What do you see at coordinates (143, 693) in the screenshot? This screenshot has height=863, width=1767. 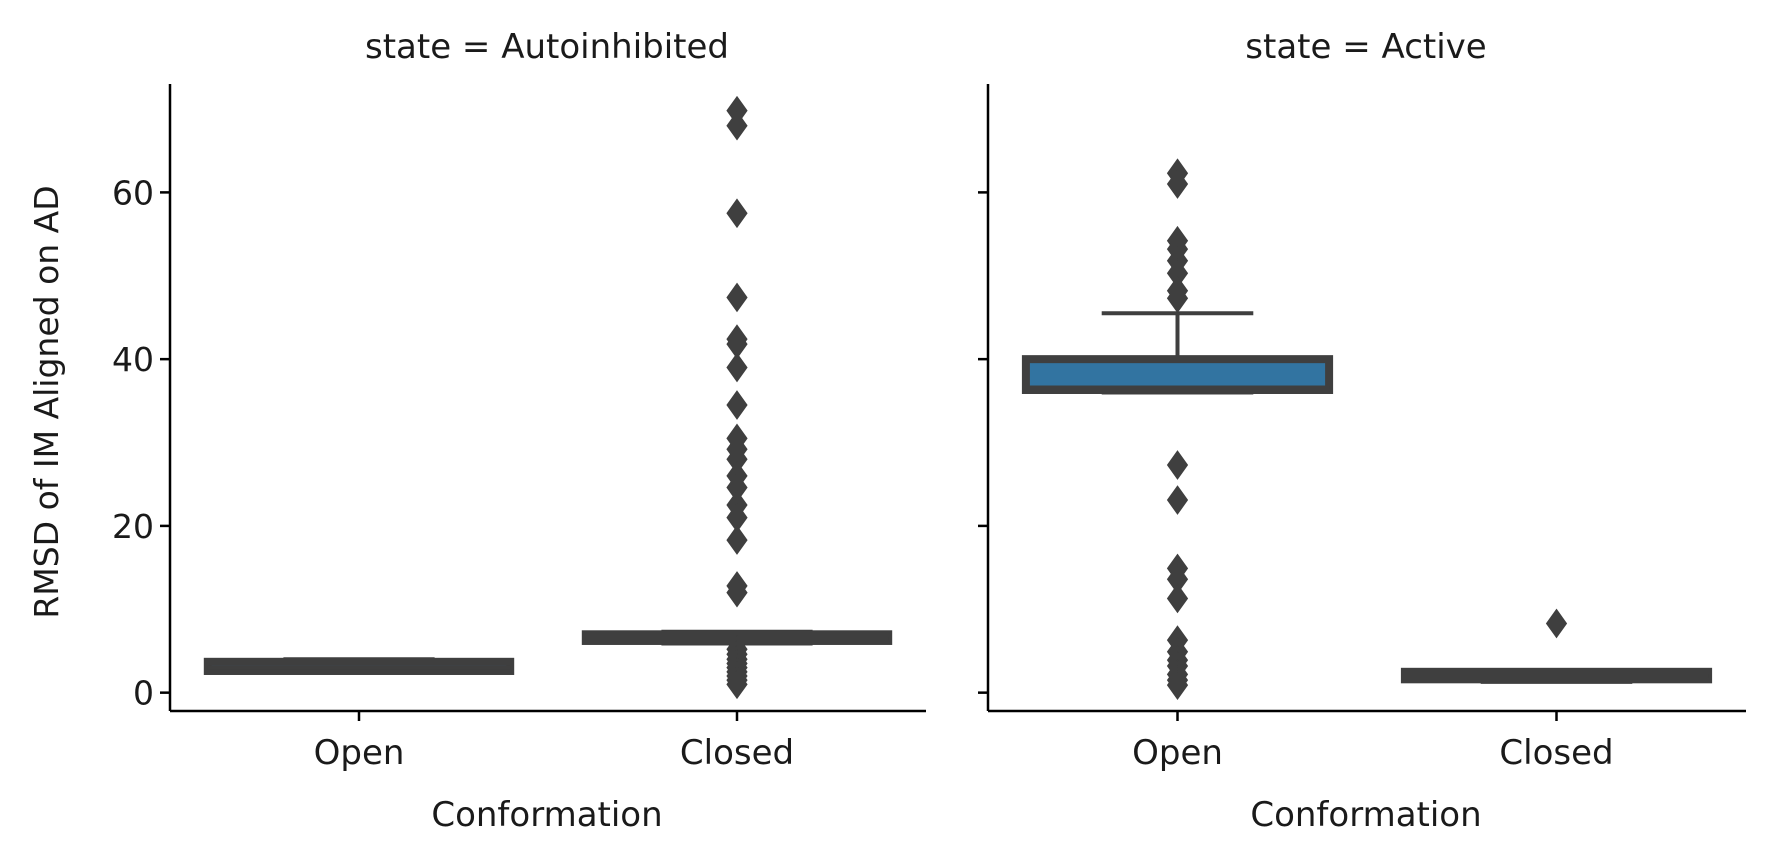 I see `y-tick-label: 0` at bounding box center [143, 693].